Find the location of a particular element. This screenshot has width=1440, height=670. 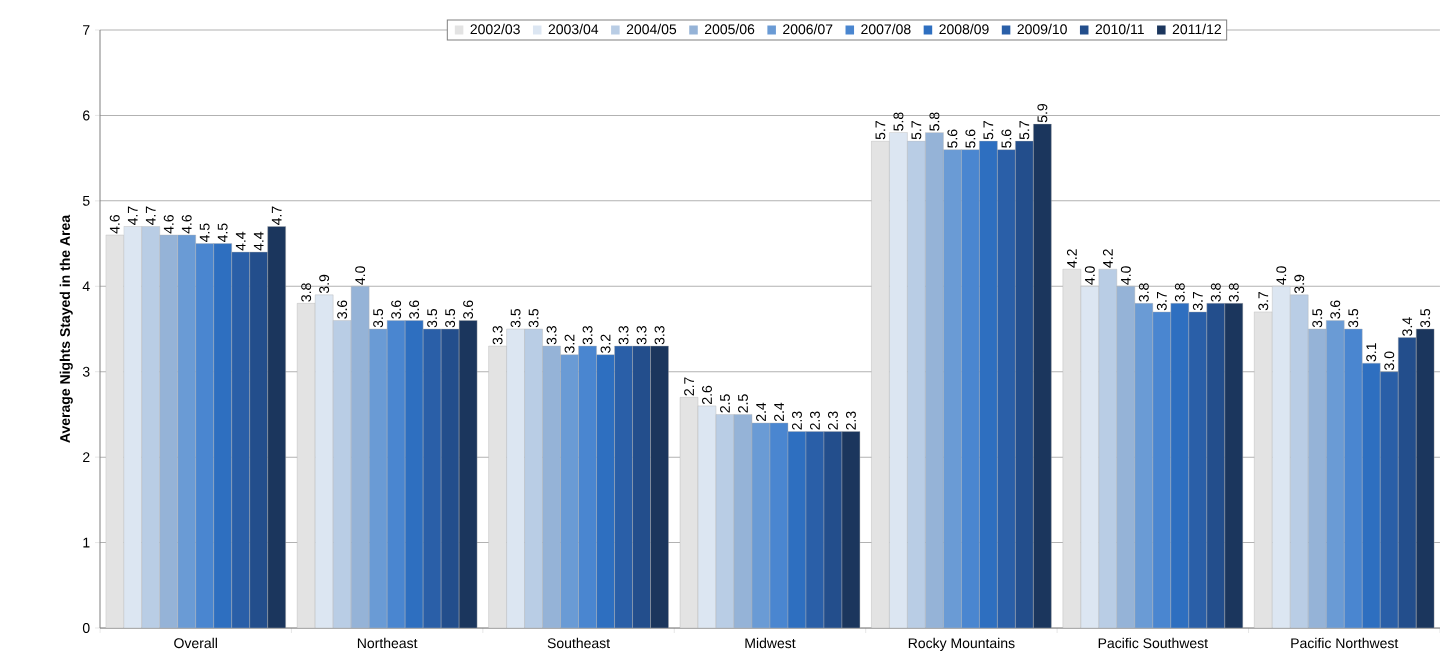

legend-label: 2004/05 is located at coordinates (651, 29).